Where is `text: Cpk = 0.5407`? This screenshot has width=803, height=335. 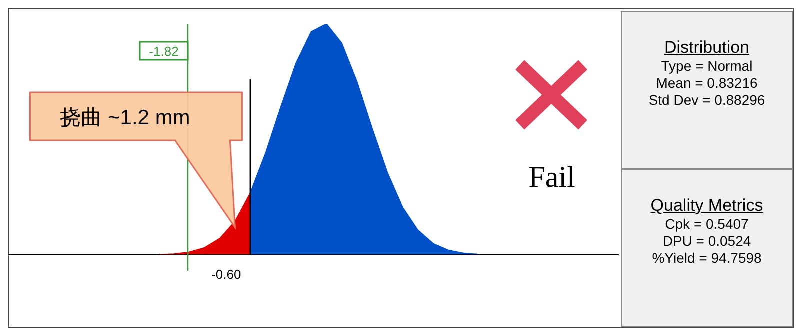
text: Cpk = 0.5407 is located at coordinates (707, 224).